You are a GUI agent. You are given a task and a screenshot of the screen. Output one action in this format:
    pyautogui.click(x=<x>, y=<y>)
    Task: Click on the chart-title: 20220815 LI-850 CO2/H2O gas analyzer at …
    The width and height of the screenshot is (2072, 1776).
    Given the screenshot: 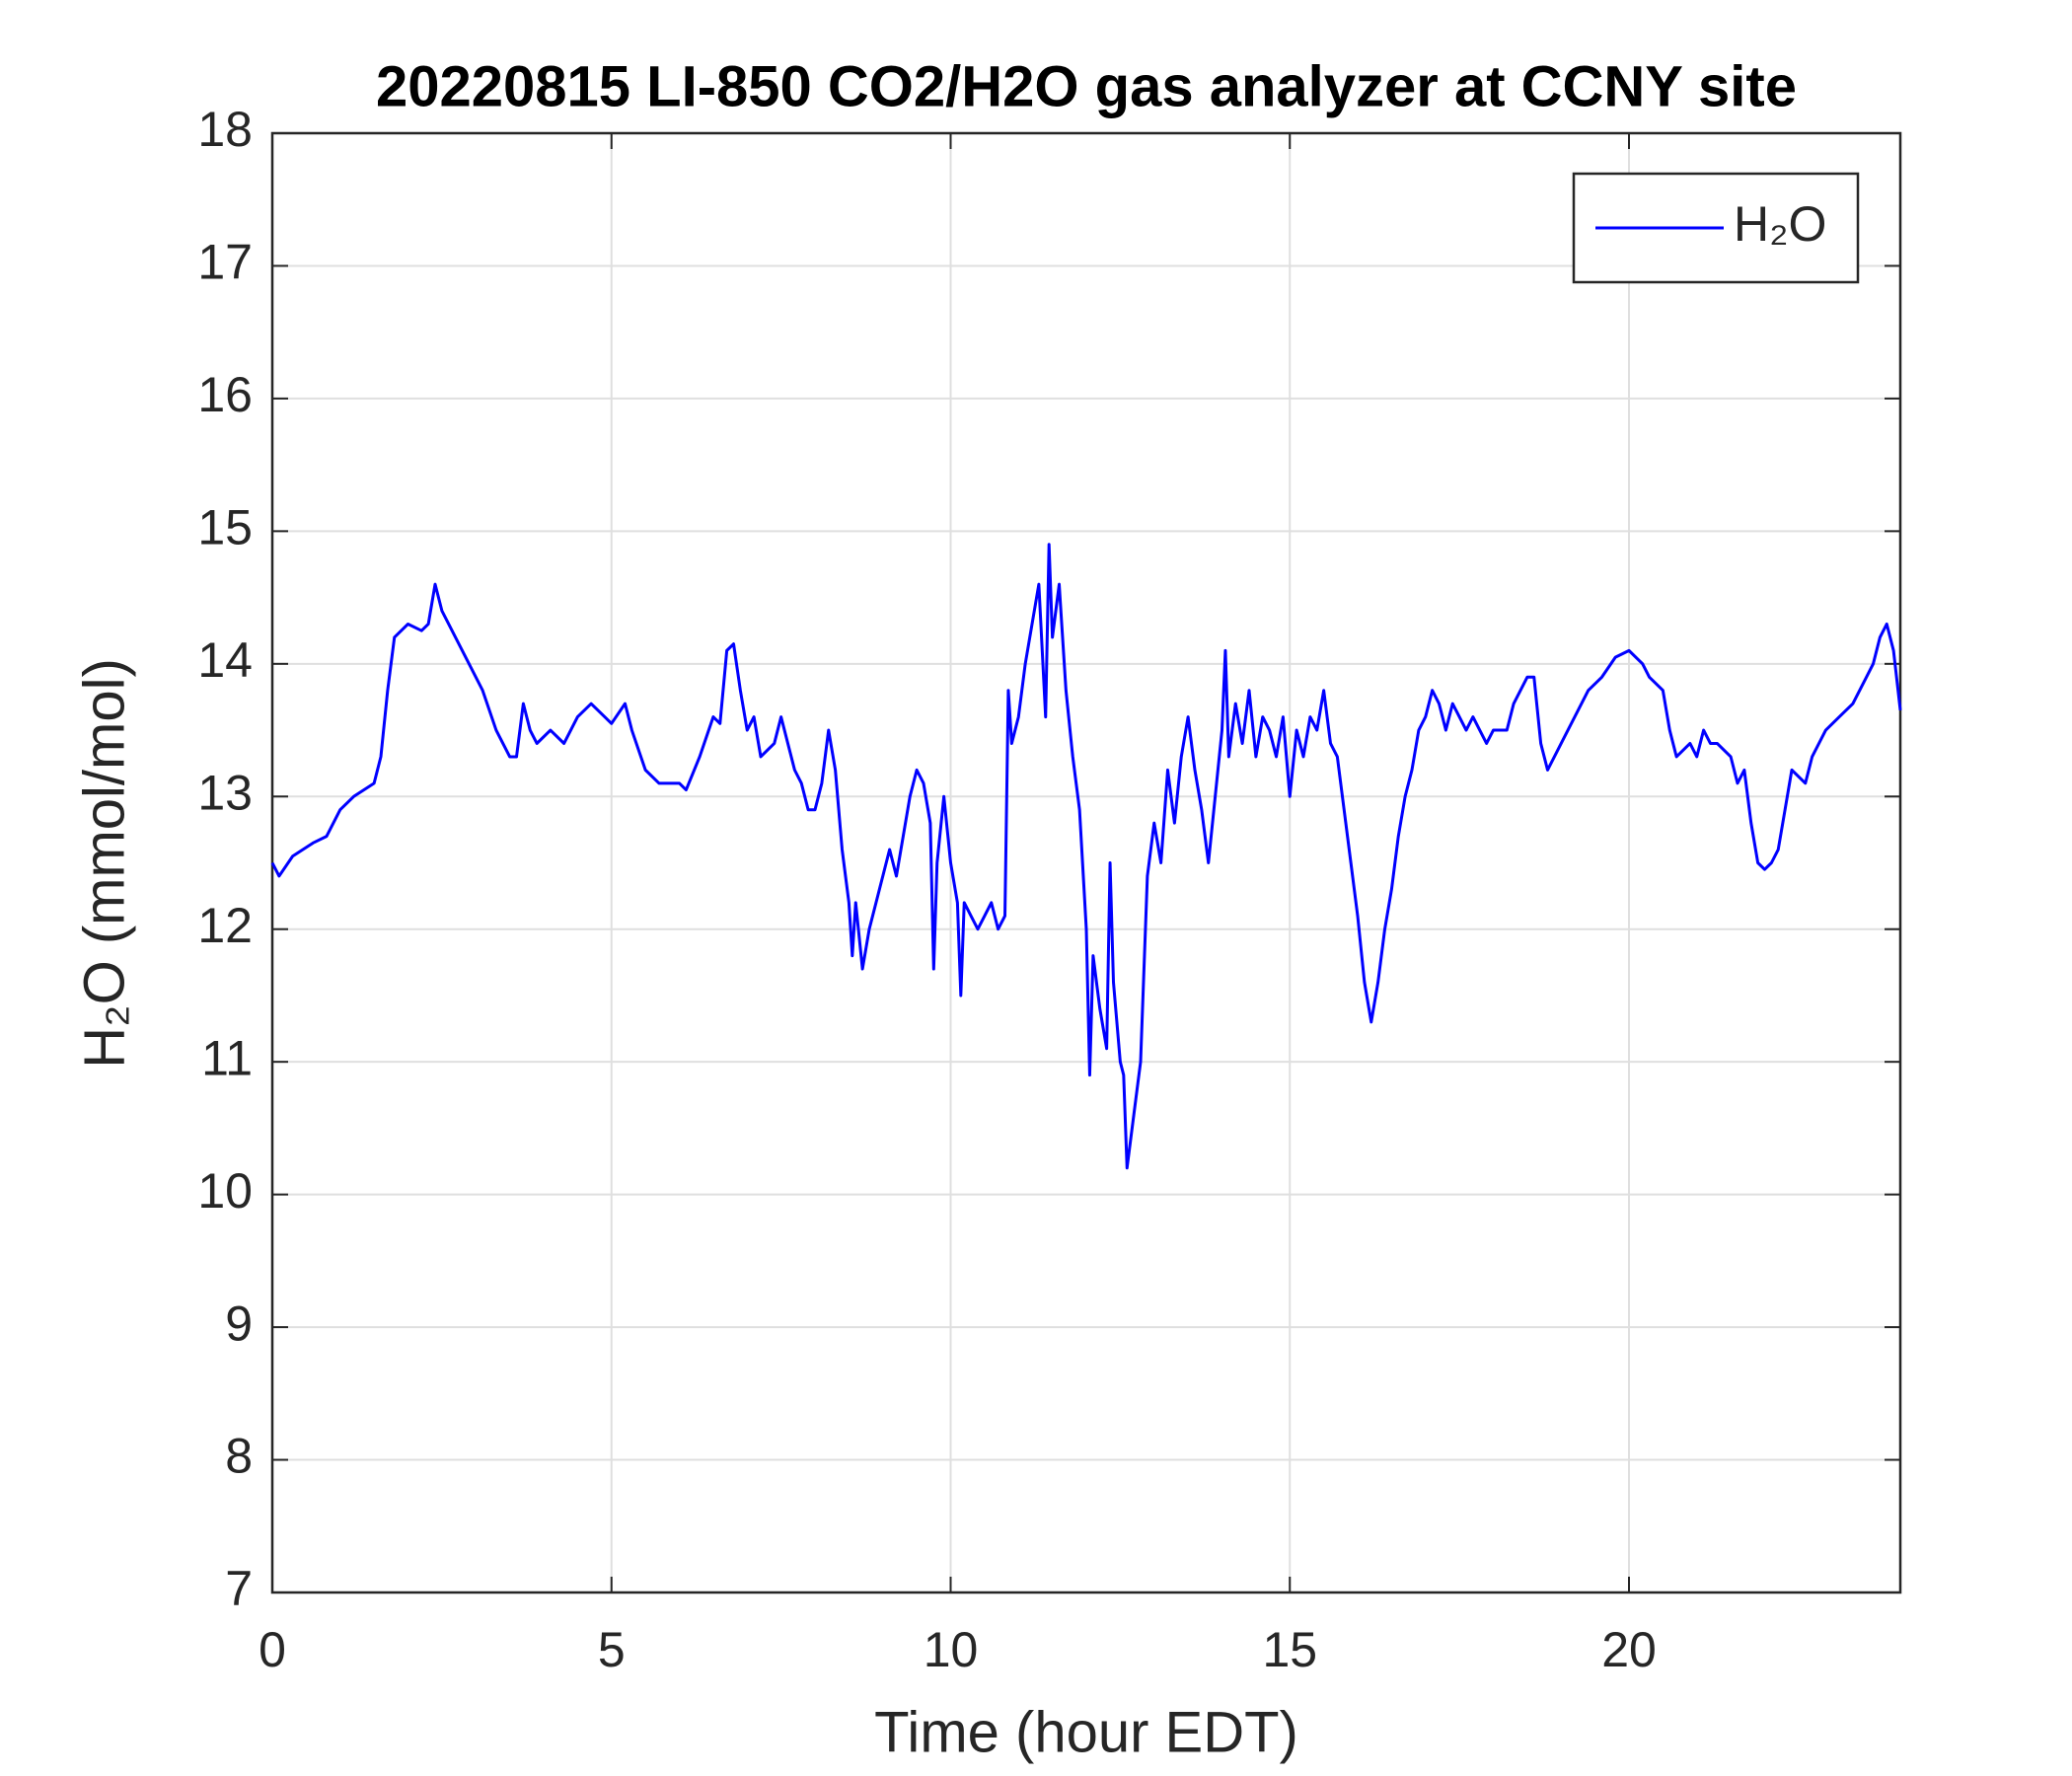 What is the action you would take?
    pyautogui.click(x=1086, y=86)
    